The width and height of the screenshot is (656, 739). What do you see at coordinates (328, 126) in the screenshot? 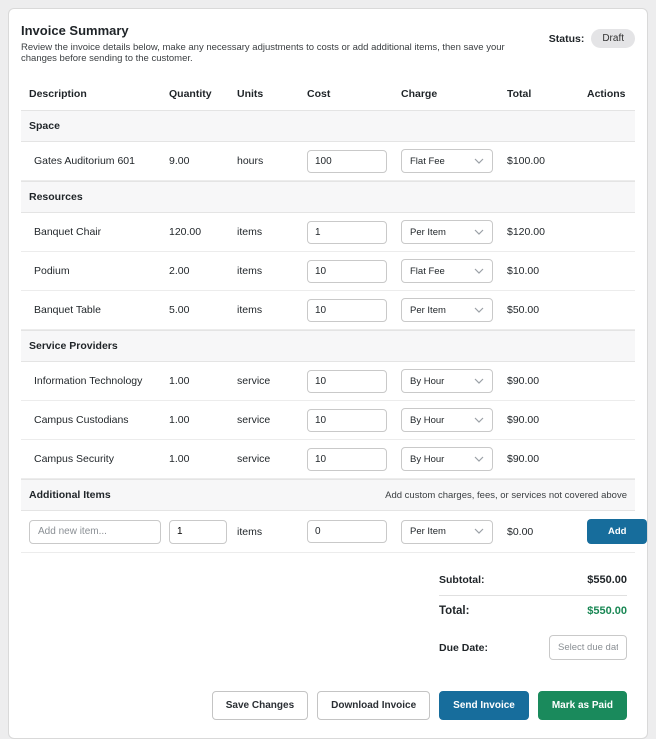
I see `section-header-space: Space` at bounding box center [328, 126].